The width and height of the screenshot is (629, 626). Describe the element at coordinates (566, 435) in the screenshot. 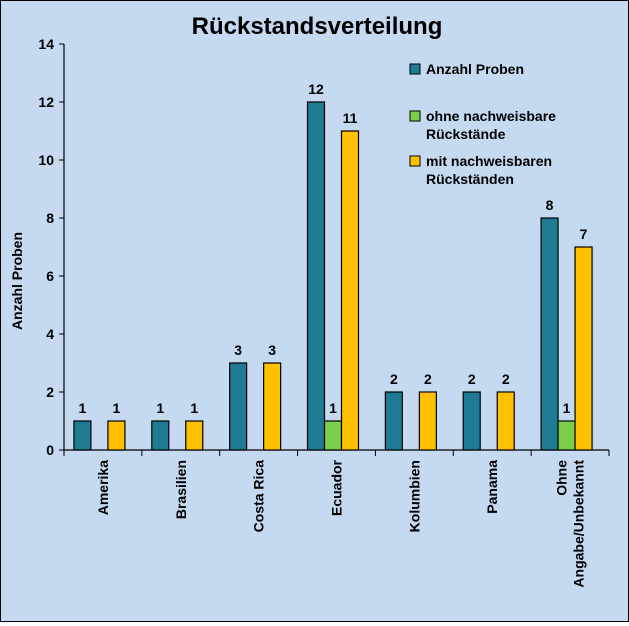

I see `bar-ohne-nachweisbare-ohne-angabe-unbekannt` at that location.